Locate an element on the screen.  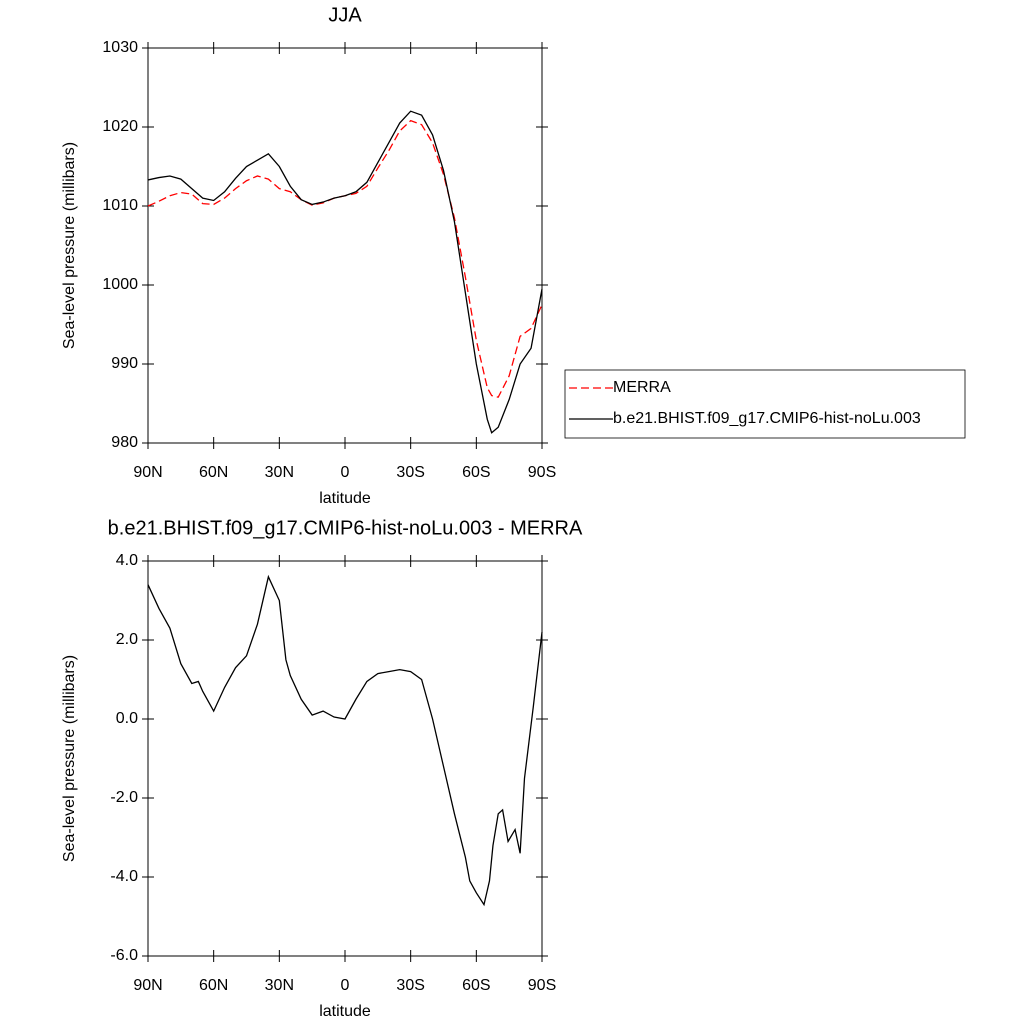
y-tick-label: 1030 is located at coordinates (120, 47).